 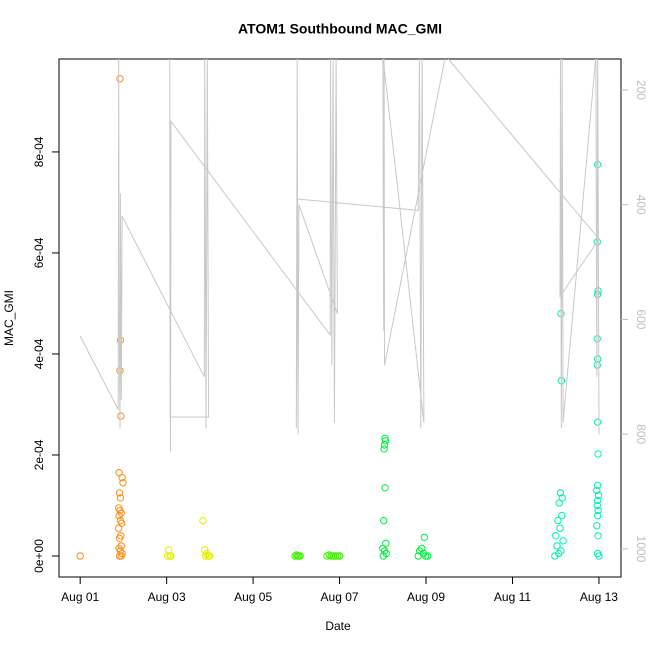 What do you see at coordinates (167, 597) in the screenshot?
I see `x-tick-label: Aug 03` at bounding box center [167, 597].